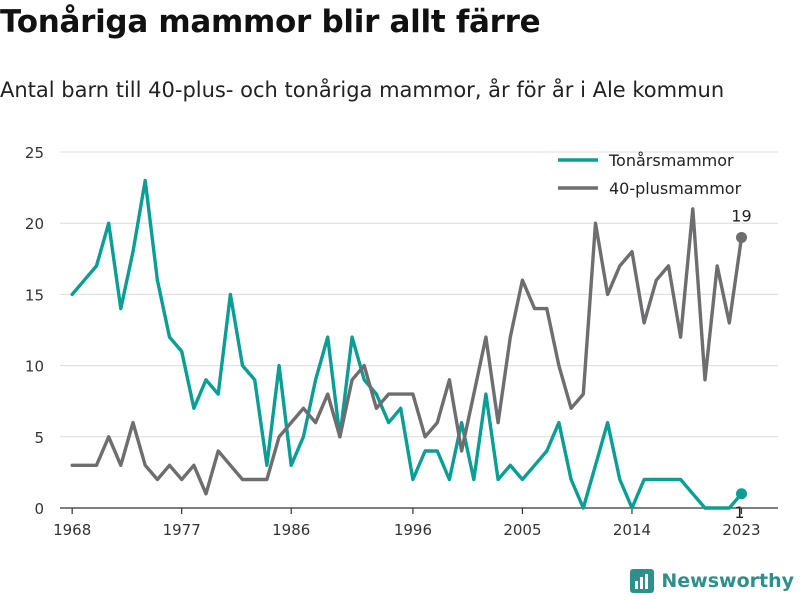 The height and width of the screenshot is (600, 800). What do you see at coordinates (34, 224) in the screenshot?
I see `y-tick-label: 20` at bounding box center [34, 224].